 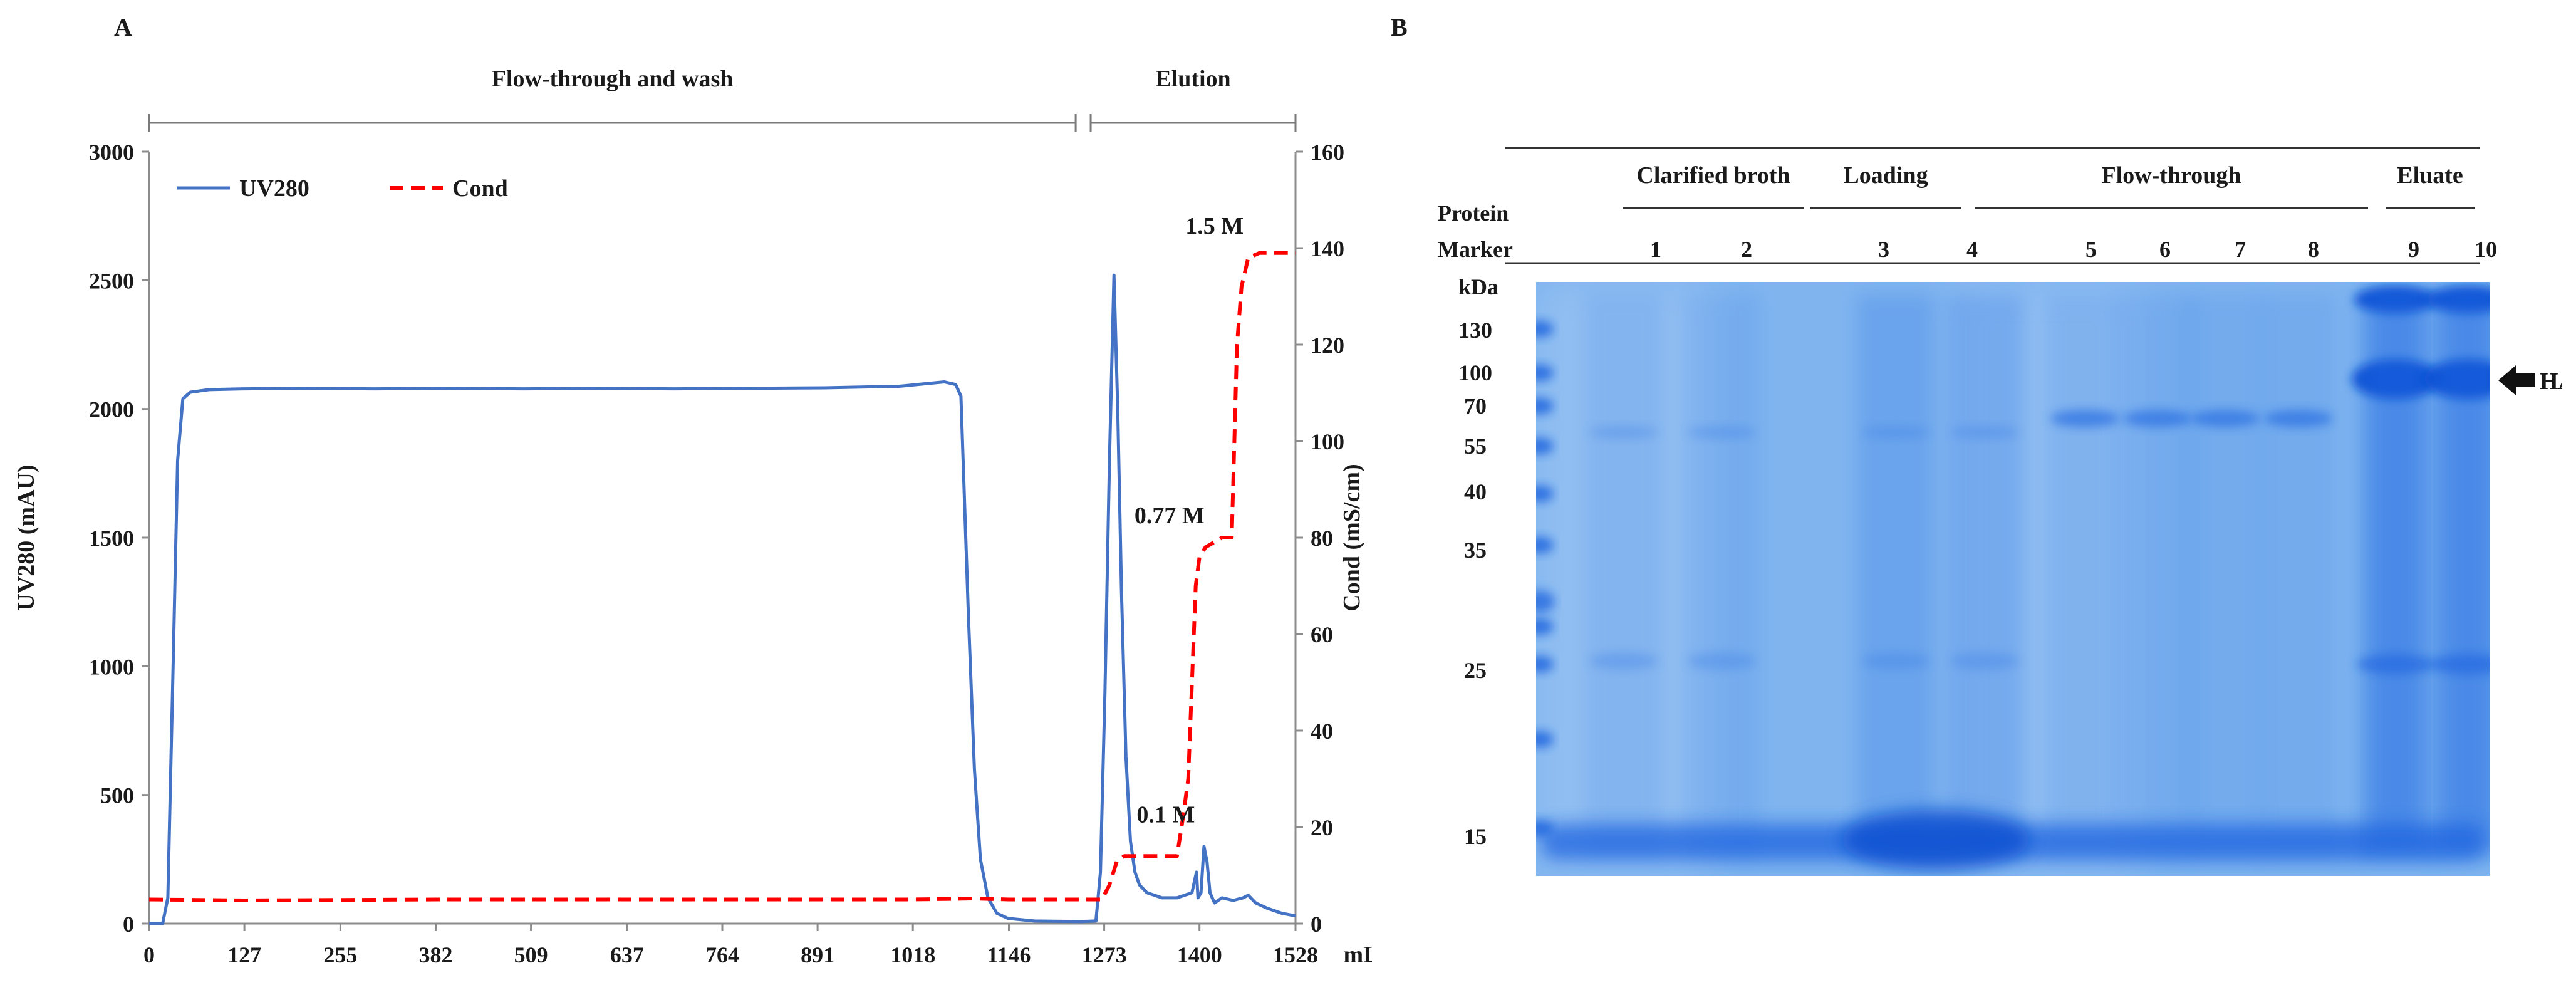 I want to click on lane-number: 5, so click(x=2091, y=250).